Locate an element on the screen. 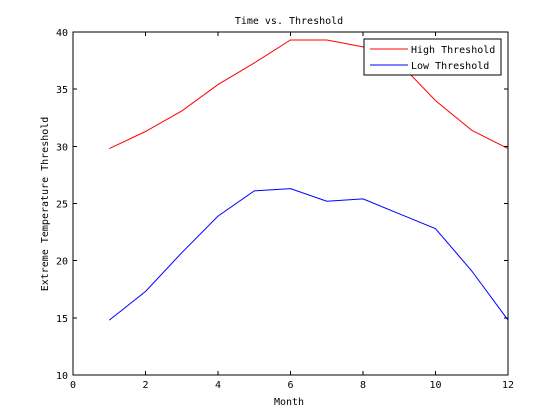 This screenshot has height=420, width=560. x-tick-label: 2 is located at coordinates (145, 385).